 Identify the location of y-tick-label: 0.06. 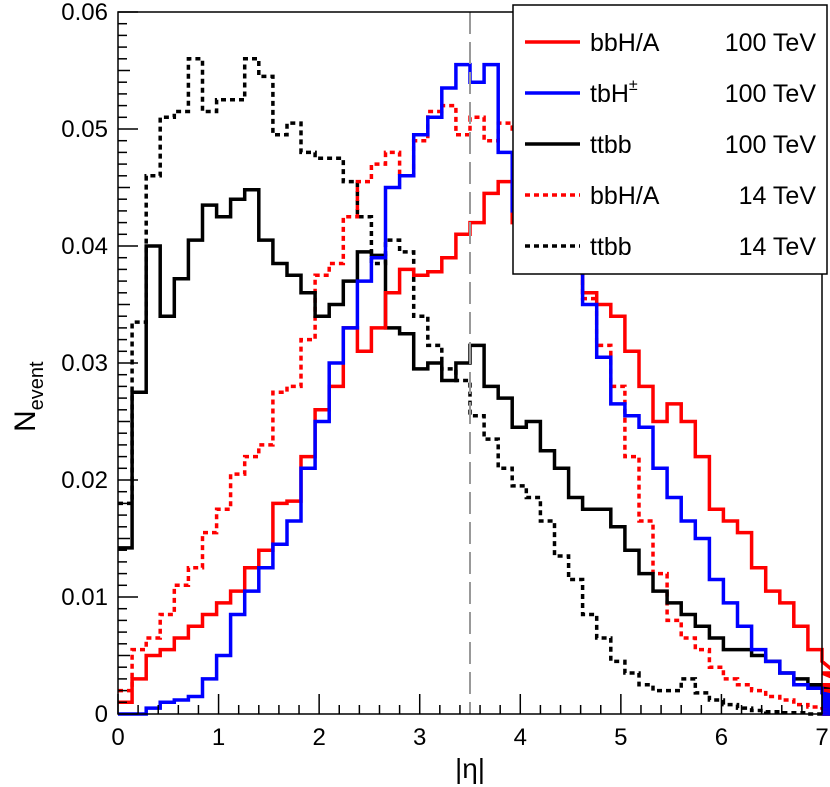
(84, 13).